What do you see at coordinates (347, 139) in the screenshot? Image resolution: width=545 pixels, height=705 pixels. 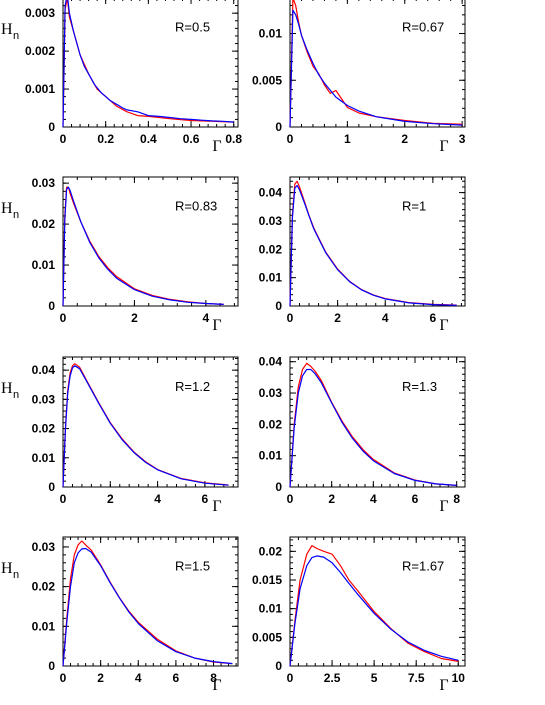 I see `x-tick-label: 1` at bounding box center [347, 139].